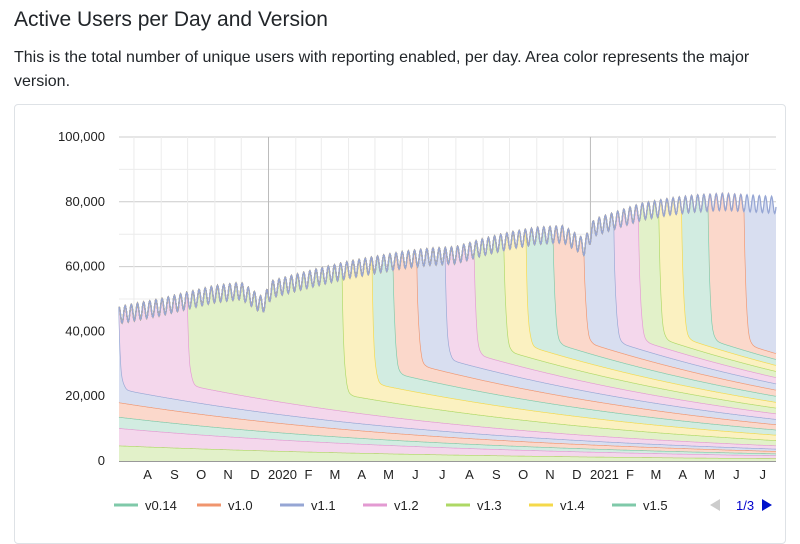  I want to click on page-title: Active Users per Day and Version, so click(171, 19).